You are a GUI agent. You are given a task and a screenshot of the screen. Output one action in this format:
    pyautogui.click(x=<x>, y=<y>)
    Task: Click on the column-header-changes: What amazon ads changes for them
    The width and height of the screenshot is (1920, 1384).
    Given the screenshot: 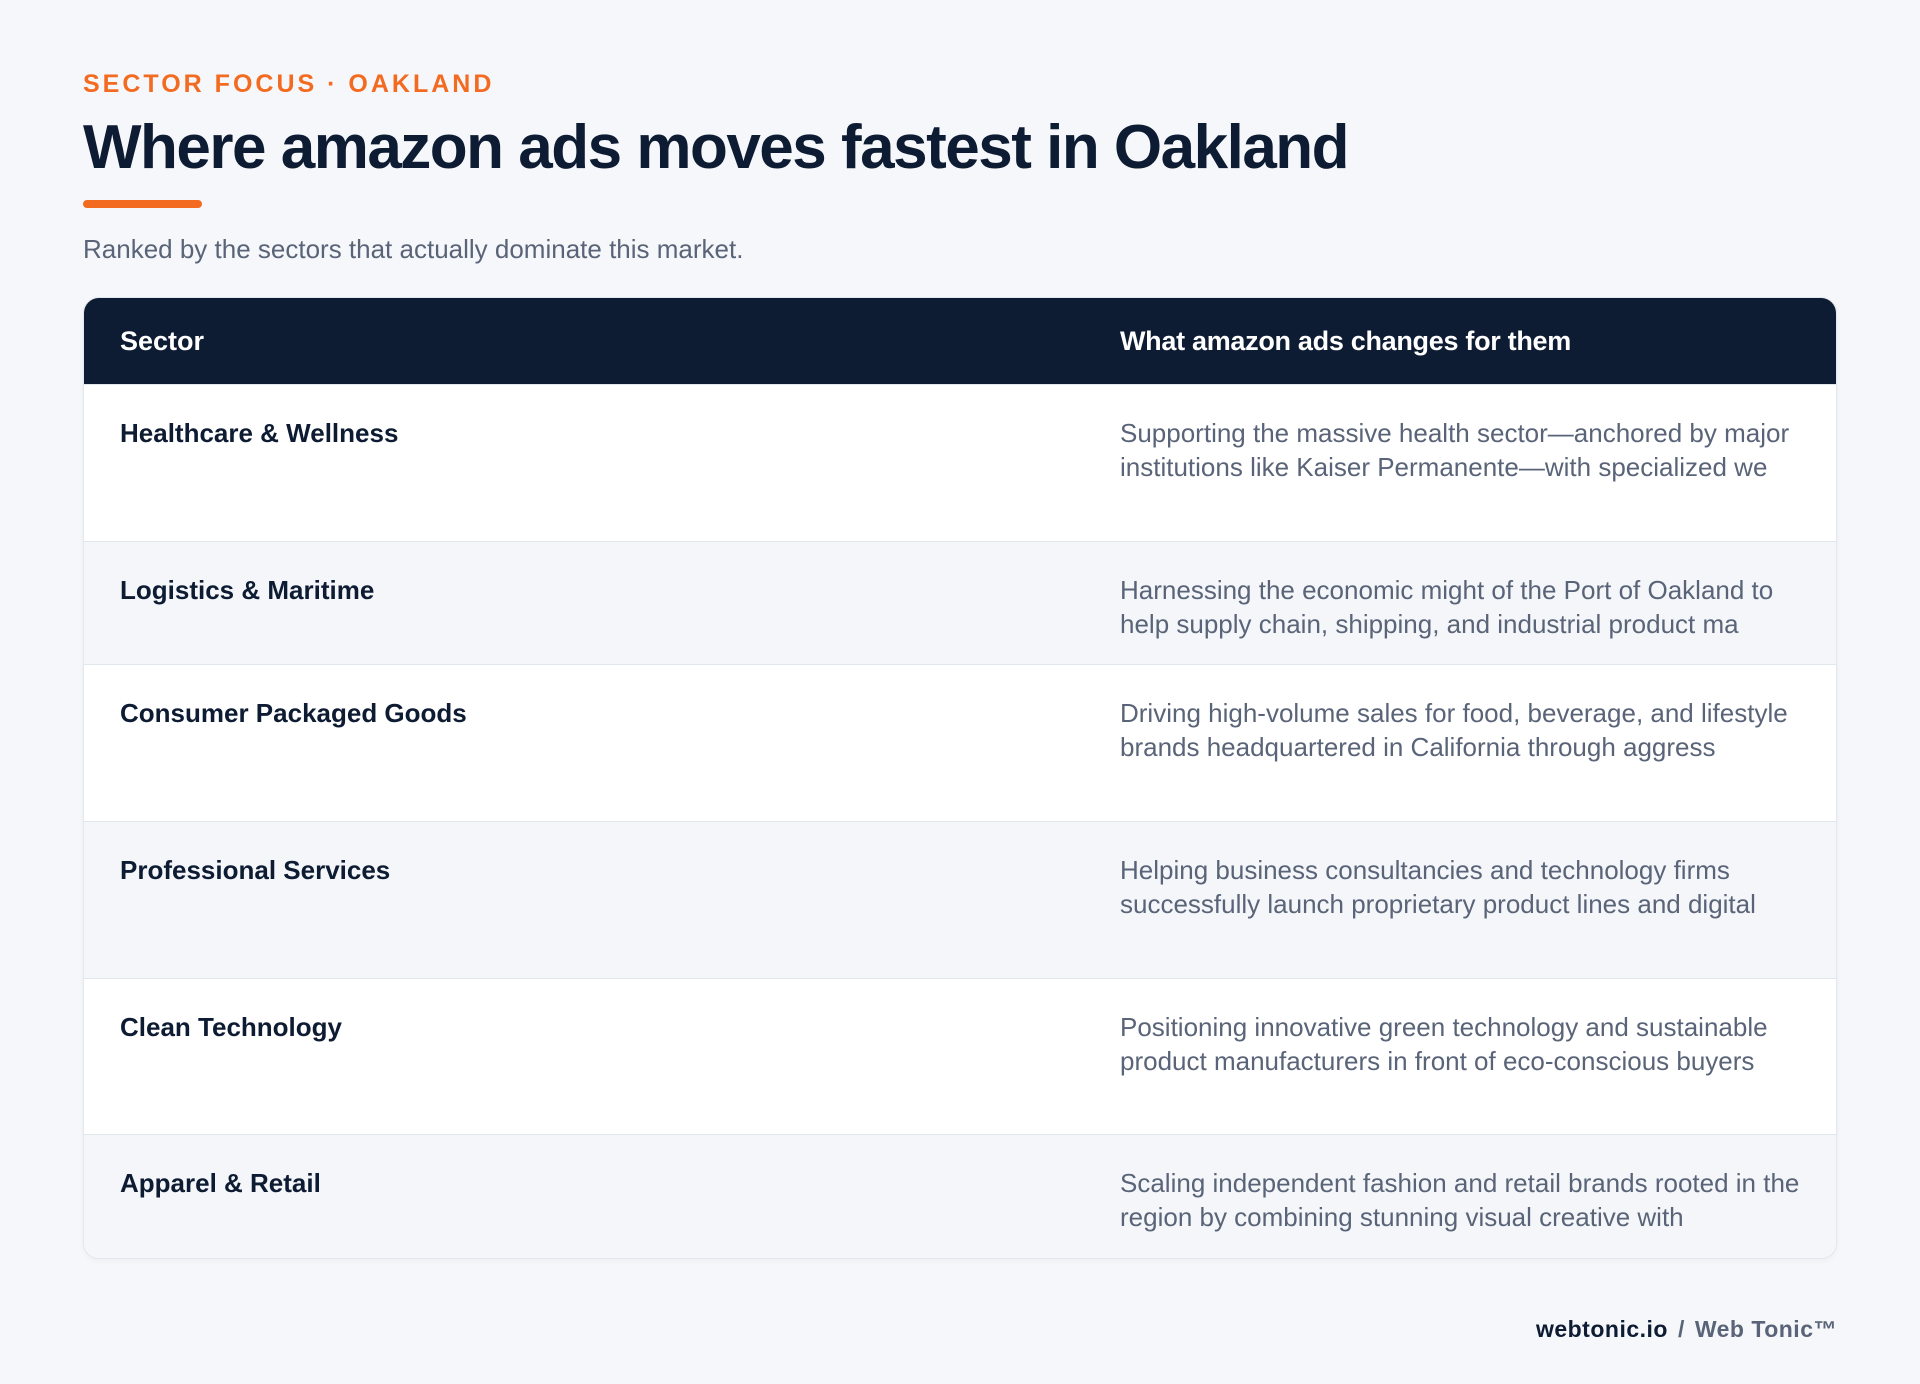 What is the action you would take?
    pyautogui.click(x=1345, y=340)
    